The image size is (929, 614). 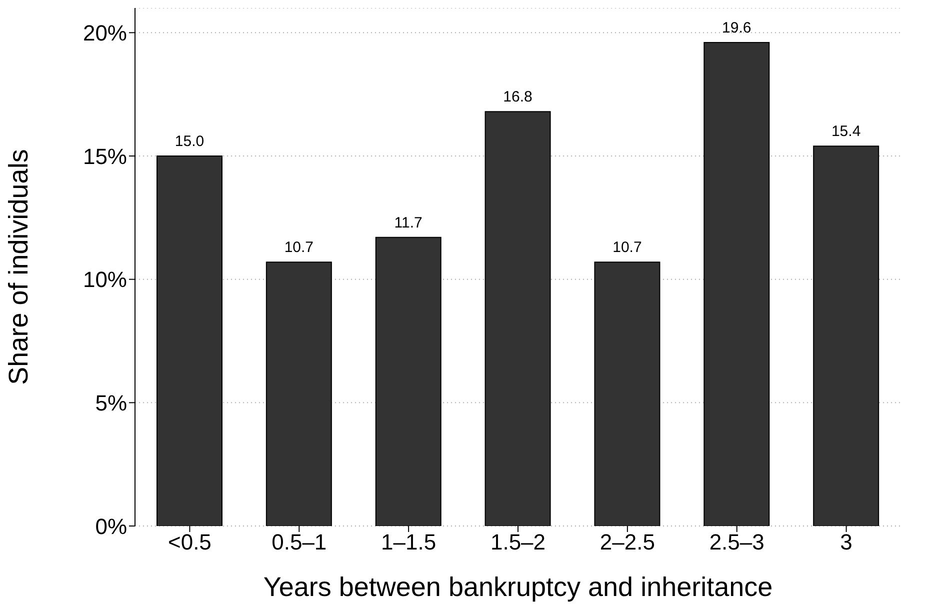 I want to click on x-tick-label: 2–2.5, so click(x=627, y=542).